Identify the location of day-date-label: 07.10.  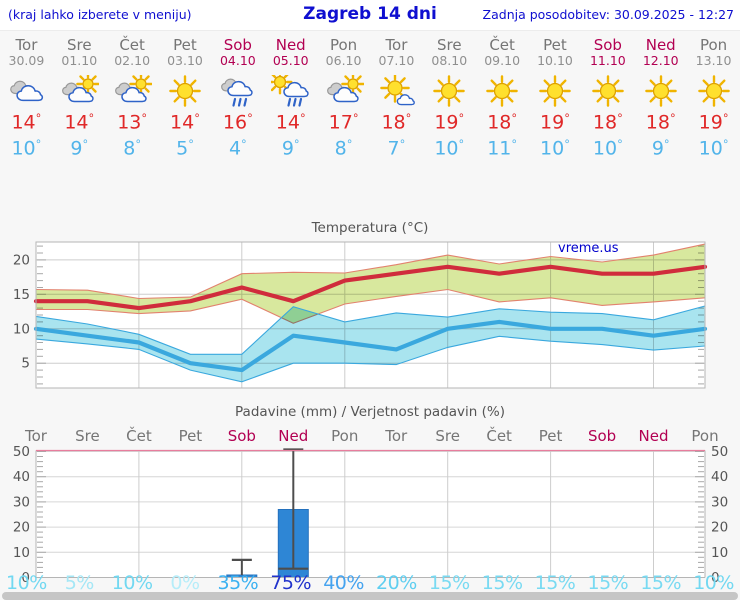
(396, 60).